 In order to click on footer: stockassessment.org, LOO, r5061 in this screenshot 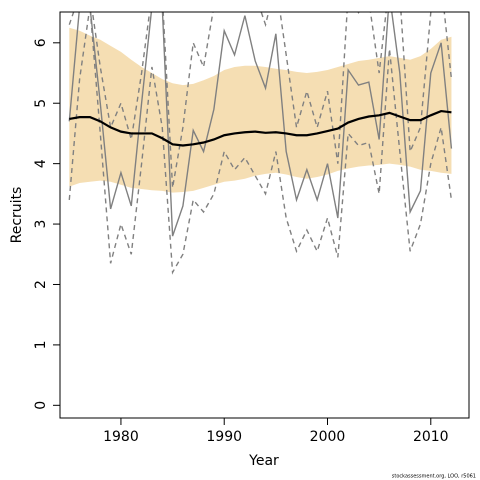, I will do `click(434, 477)`.